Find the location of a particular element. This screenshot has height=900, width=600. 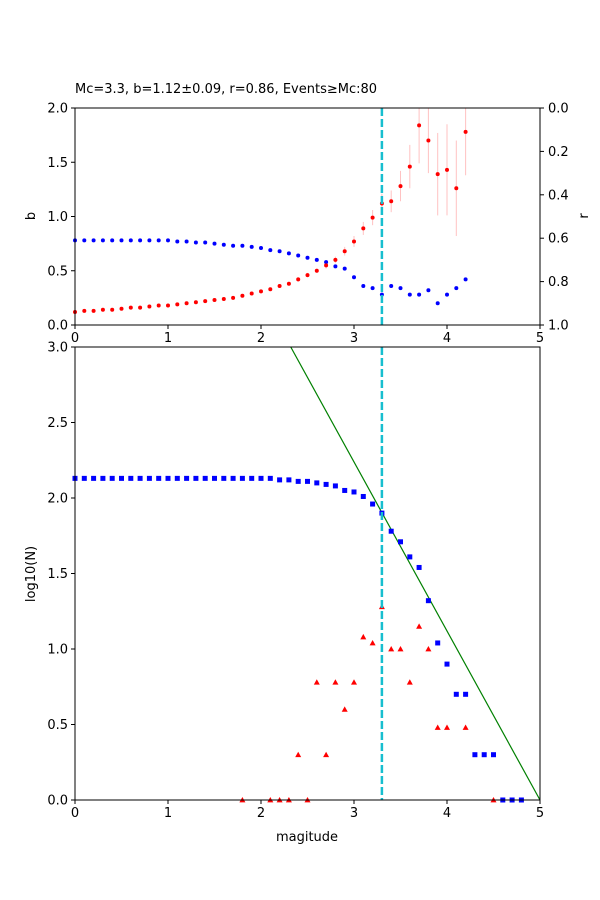

top-right-y-tick-label: 0.6 is located at coordinates (558, 239).